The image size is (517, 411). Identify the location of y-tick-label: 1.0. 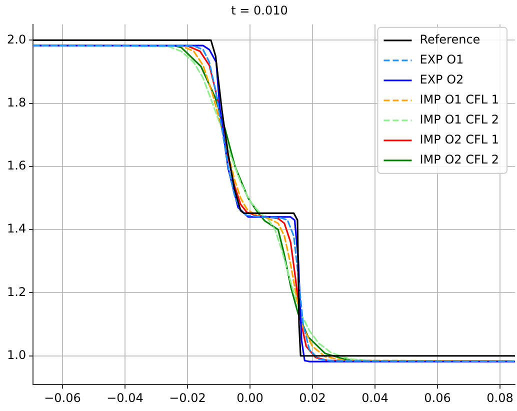
(16, 355).